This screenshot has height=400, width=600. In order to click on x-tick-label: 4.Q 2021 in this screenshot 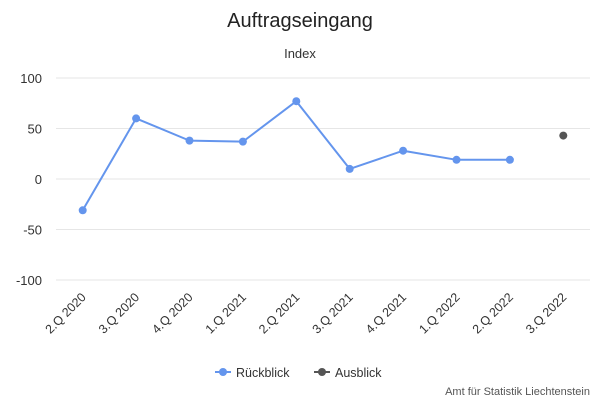, I will do `click(386, 313)`.